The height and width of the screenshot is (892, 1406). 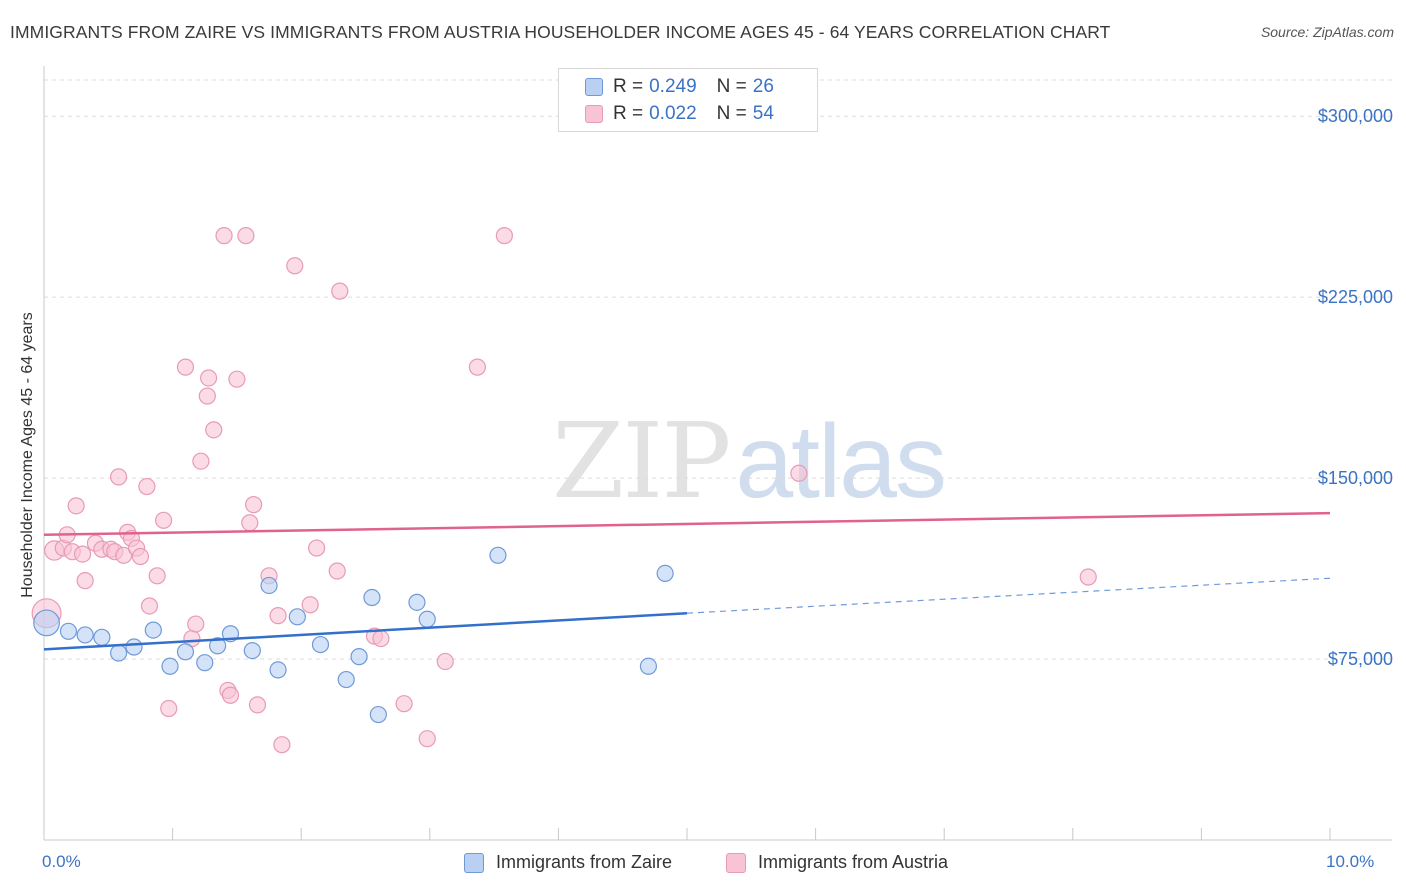 I want to click on correlation-legend: R = 0.249 N = 26 R = 0.022 N = 54, so click(x=688, y=100).